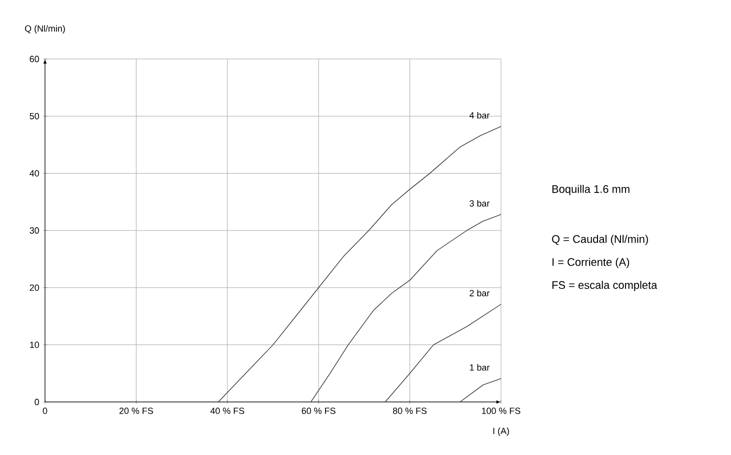 This screenshot has height=455, width=731. I want to click on y-tick-label: 60, so click(35, 59).